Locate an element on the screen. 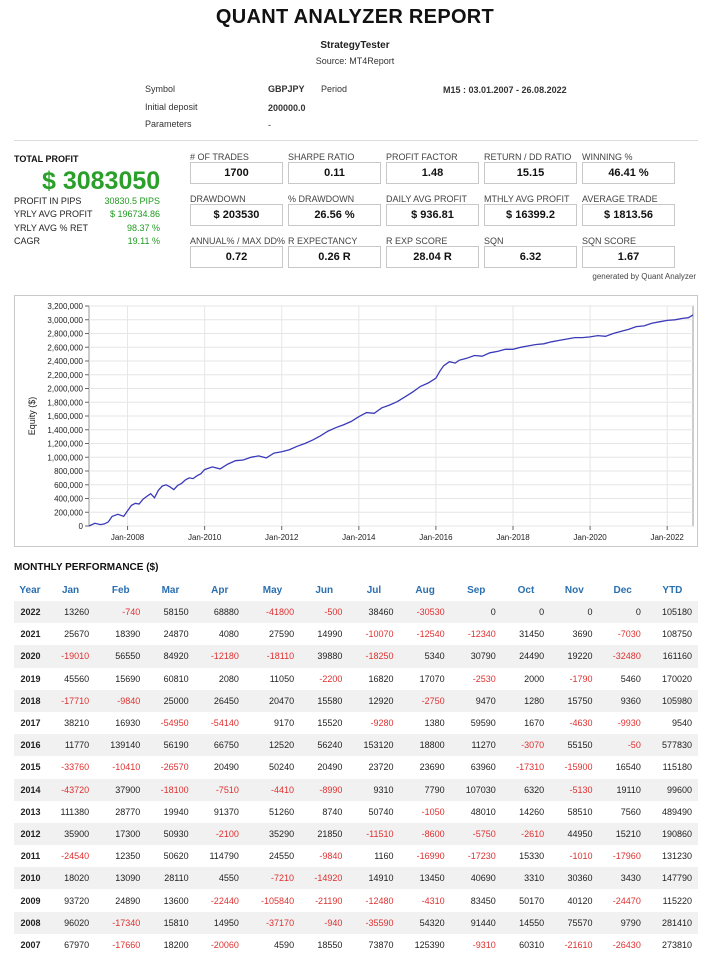 This screenshot has width=710, height=956. value-cell: -12180 is located at coordinates (219, 656).